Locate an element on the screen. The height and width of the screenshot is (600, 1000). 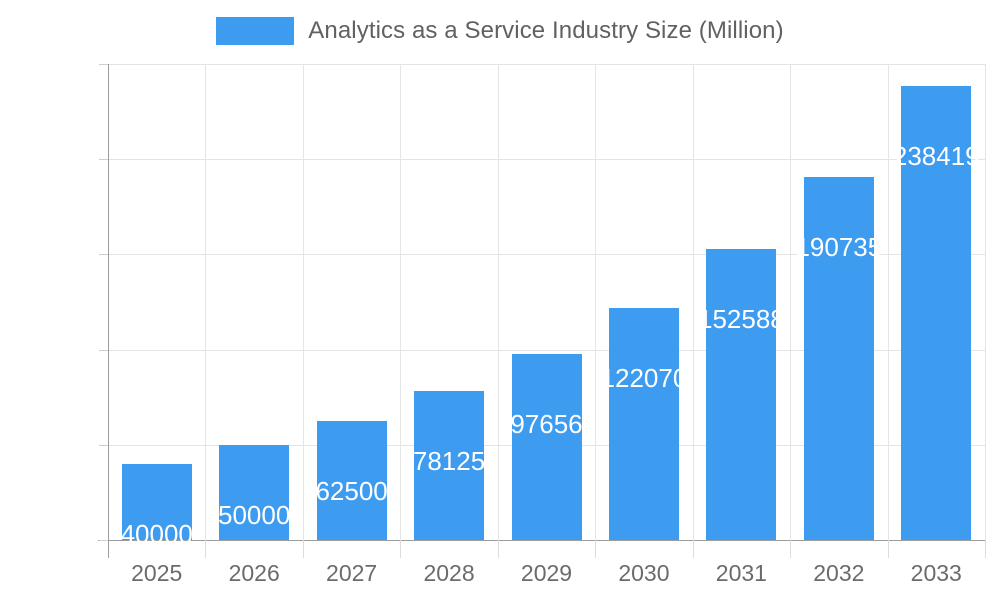
x-axis-tick-label: 2033 is located at coordinates (936, 573).